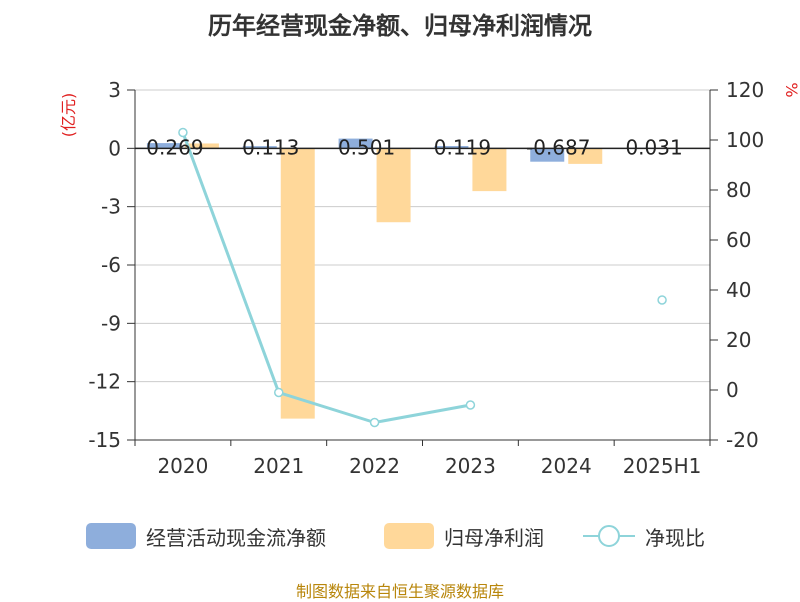 The image size is (800, 602). What do you see at coordinates (393, 185) in the screenshot?
I see `bar-profit-2022` at bounding box center [393, 185].